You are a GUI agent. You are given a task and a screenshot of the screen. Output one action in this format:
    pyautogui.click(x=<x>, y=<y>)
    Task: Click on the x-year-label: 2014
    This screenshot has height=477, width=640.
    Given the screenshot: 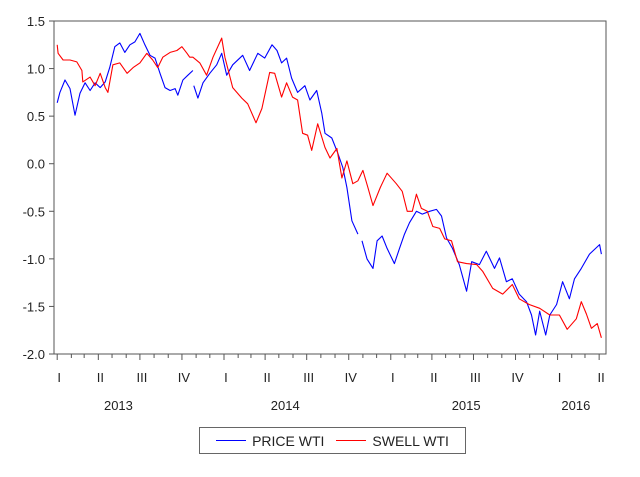 What is the action you would take?
    pyautogui.click(x=285, y=405)
    